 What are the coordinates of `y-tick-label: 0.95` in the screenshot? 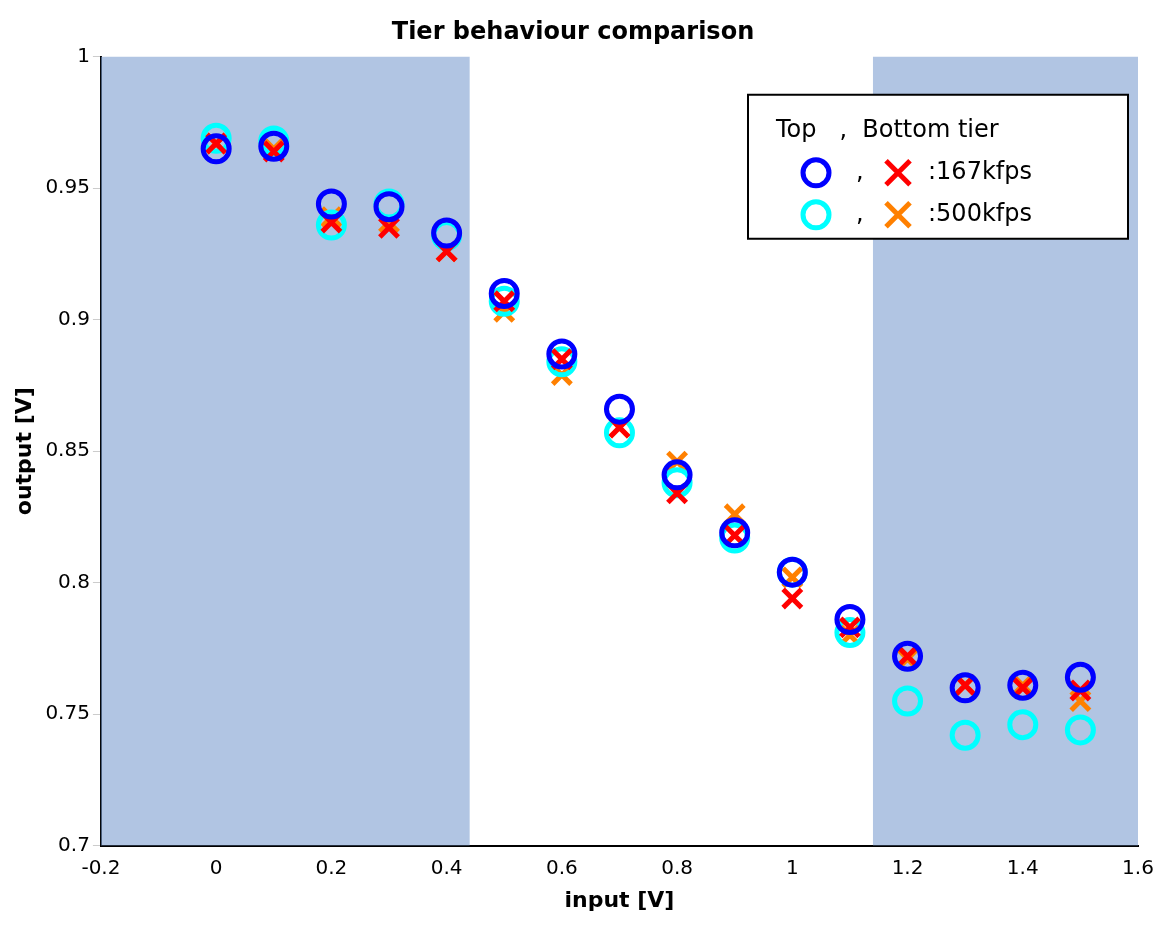 It's located at (67, 186).